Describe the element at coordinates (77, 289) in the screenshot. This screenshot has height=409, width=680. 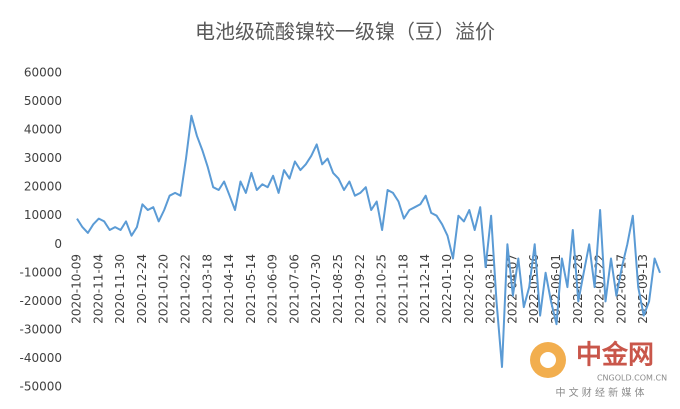
I see `x-tick-label: 2020-10-09` at that location.